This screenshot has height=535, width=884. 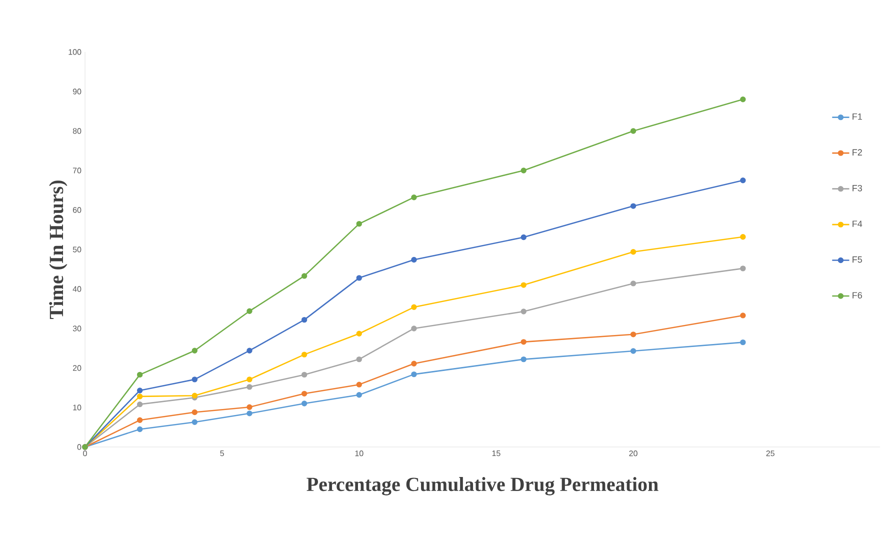 I want to click on y-tick-label: 90, so click(x=77, y=91).